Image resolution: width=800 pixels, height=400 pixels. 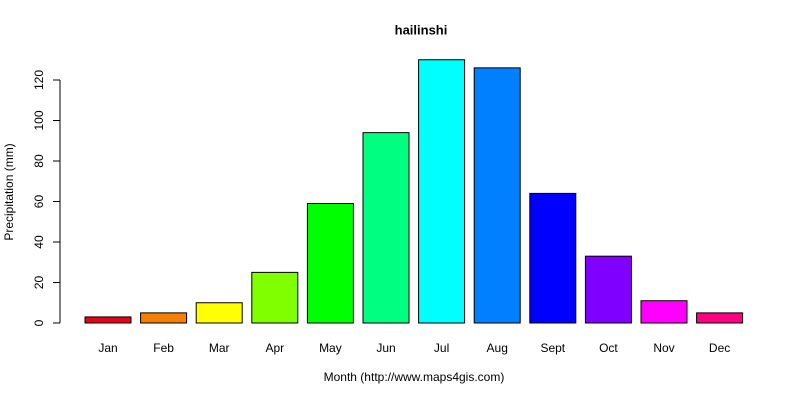 What do you see at coordinates (163, 348) in the screenshot?
I see `x-tick-label: Feb` at bounding box center [163, 348].